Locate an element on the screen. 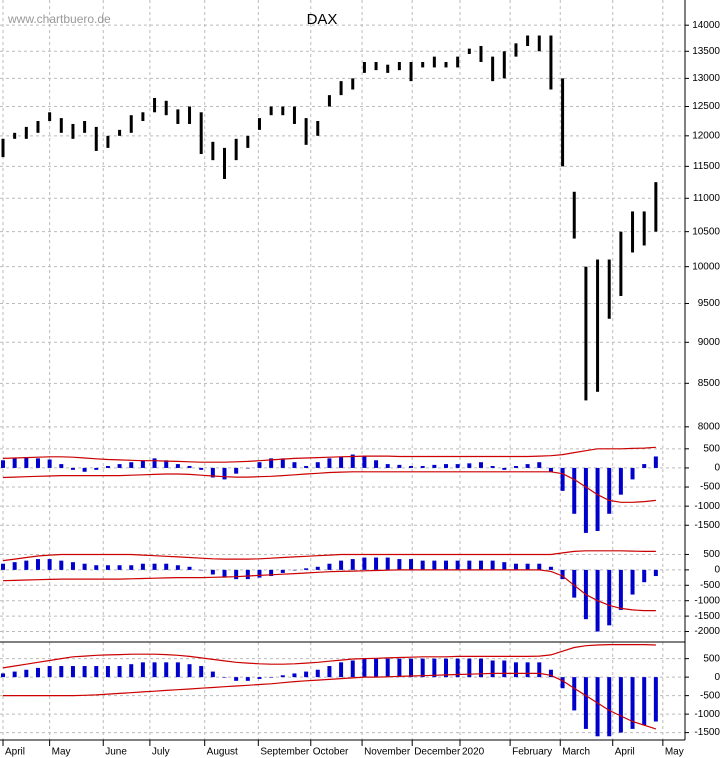  x-tick-label: March is located at coordinates (576, 752).